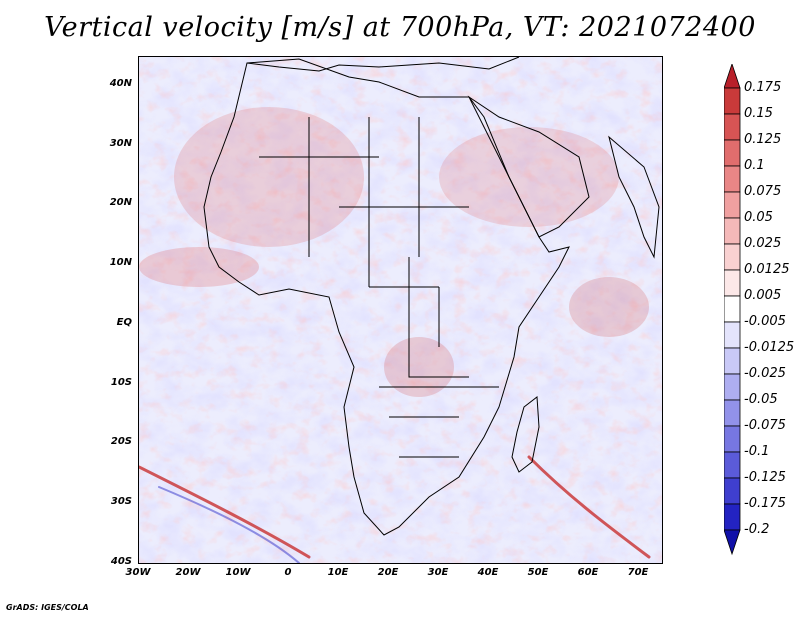 Image resolution: width=800 pixels, height=618 pixels. Describe the element at coordinates (395, 509) in the screenshot. I see `frontal-bands` at that location.